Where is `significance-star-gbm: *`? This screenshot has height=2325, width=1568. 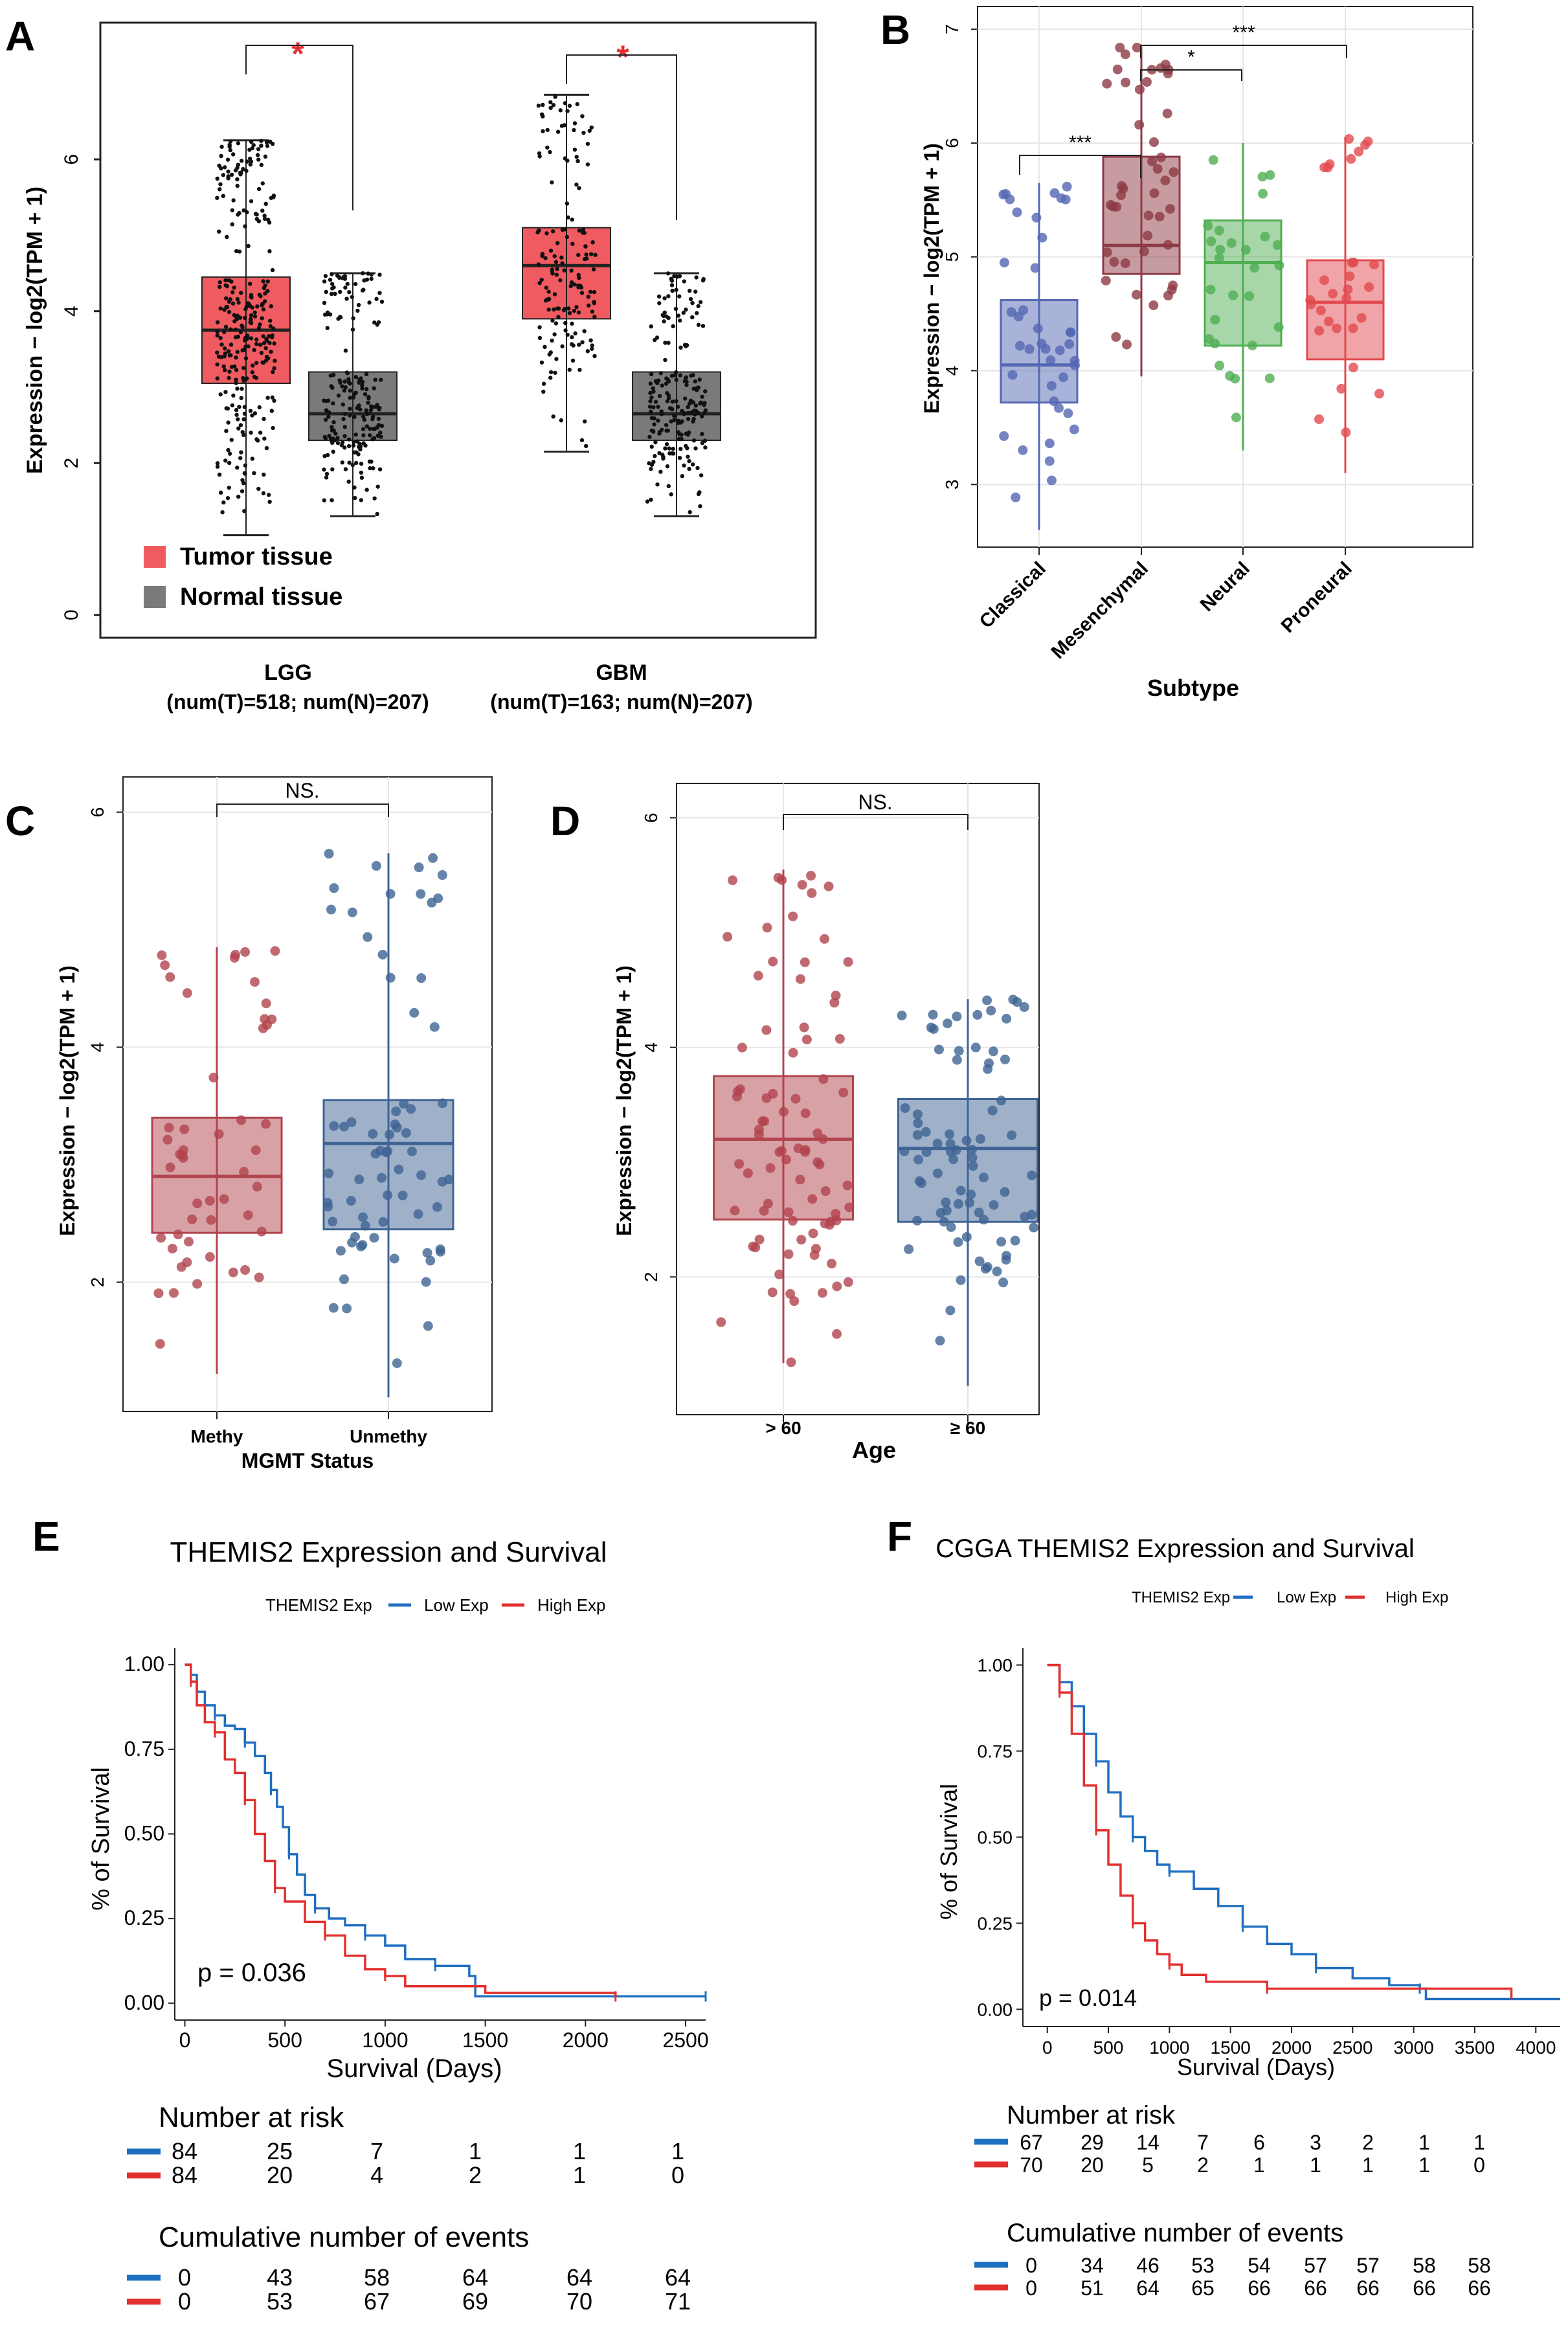 significance-star-gbm: * is located at coordinates (622, 57).